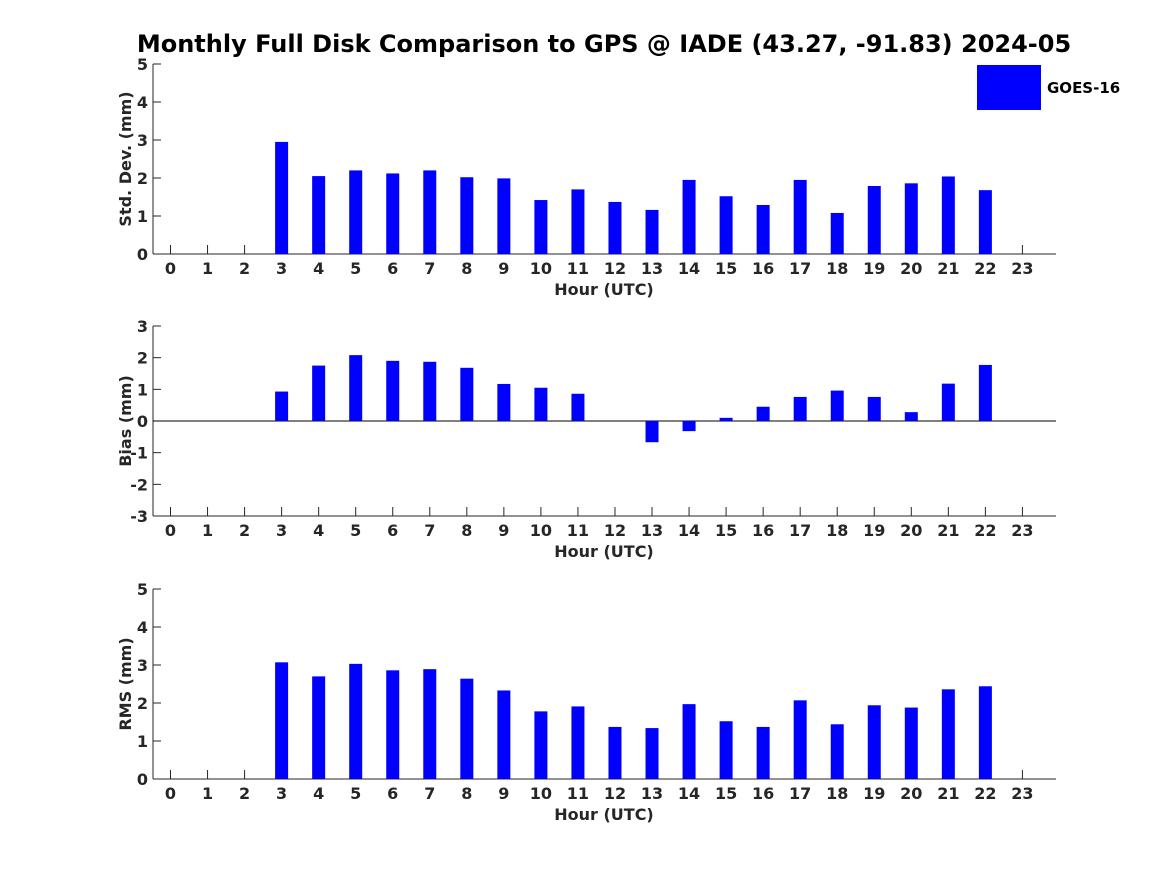 The image size is (1167, 875). I want to click on x-tick-label: 15, so click(726, 530).